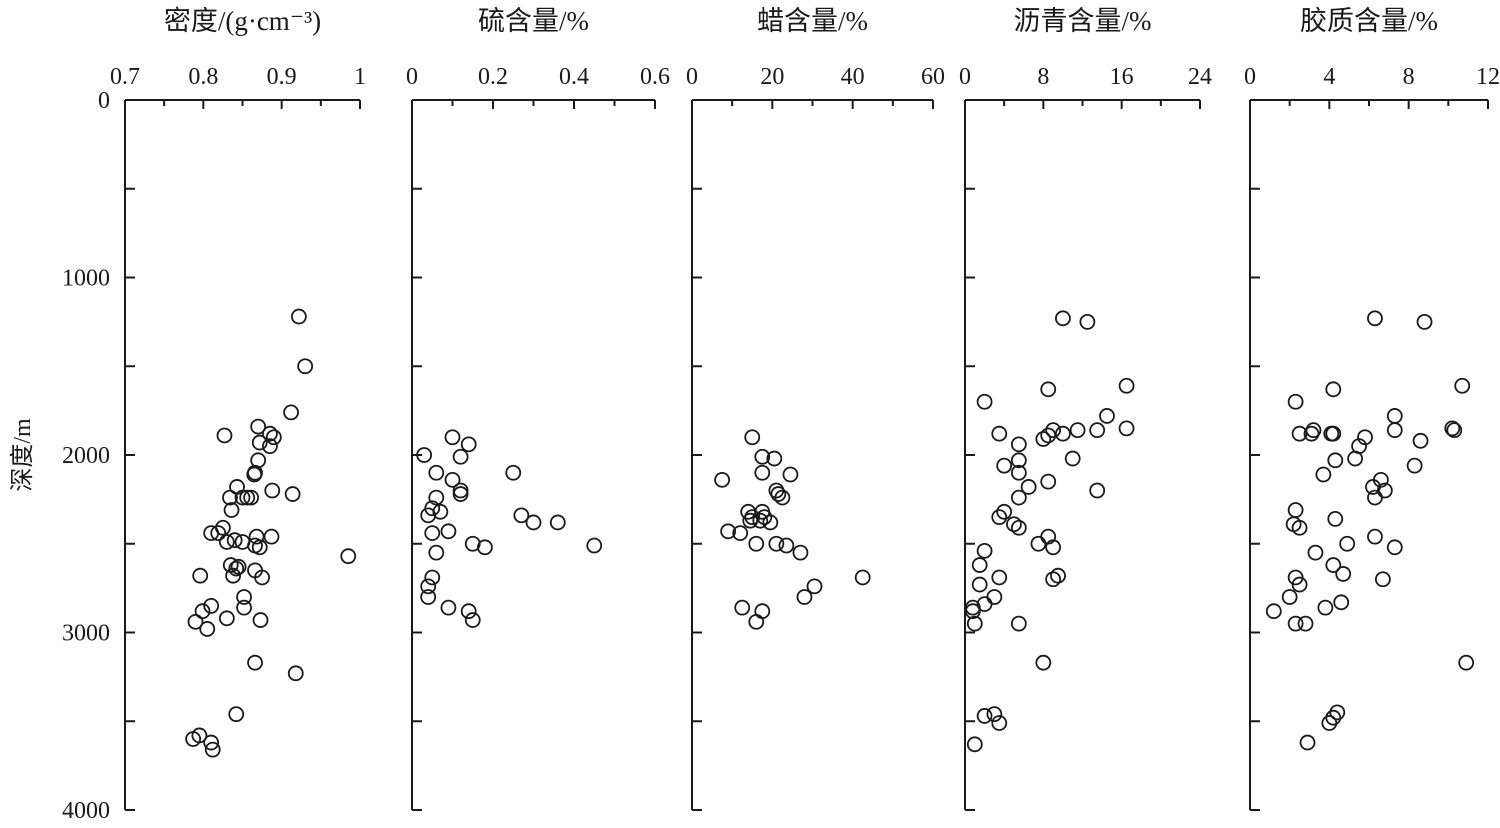 The width and height of the screenshot is (1500, 828). What do you see at coordinates (282, 77) in the screenshot?
I see `x-tick-label: 0.9` at bounding box center [282, 77].